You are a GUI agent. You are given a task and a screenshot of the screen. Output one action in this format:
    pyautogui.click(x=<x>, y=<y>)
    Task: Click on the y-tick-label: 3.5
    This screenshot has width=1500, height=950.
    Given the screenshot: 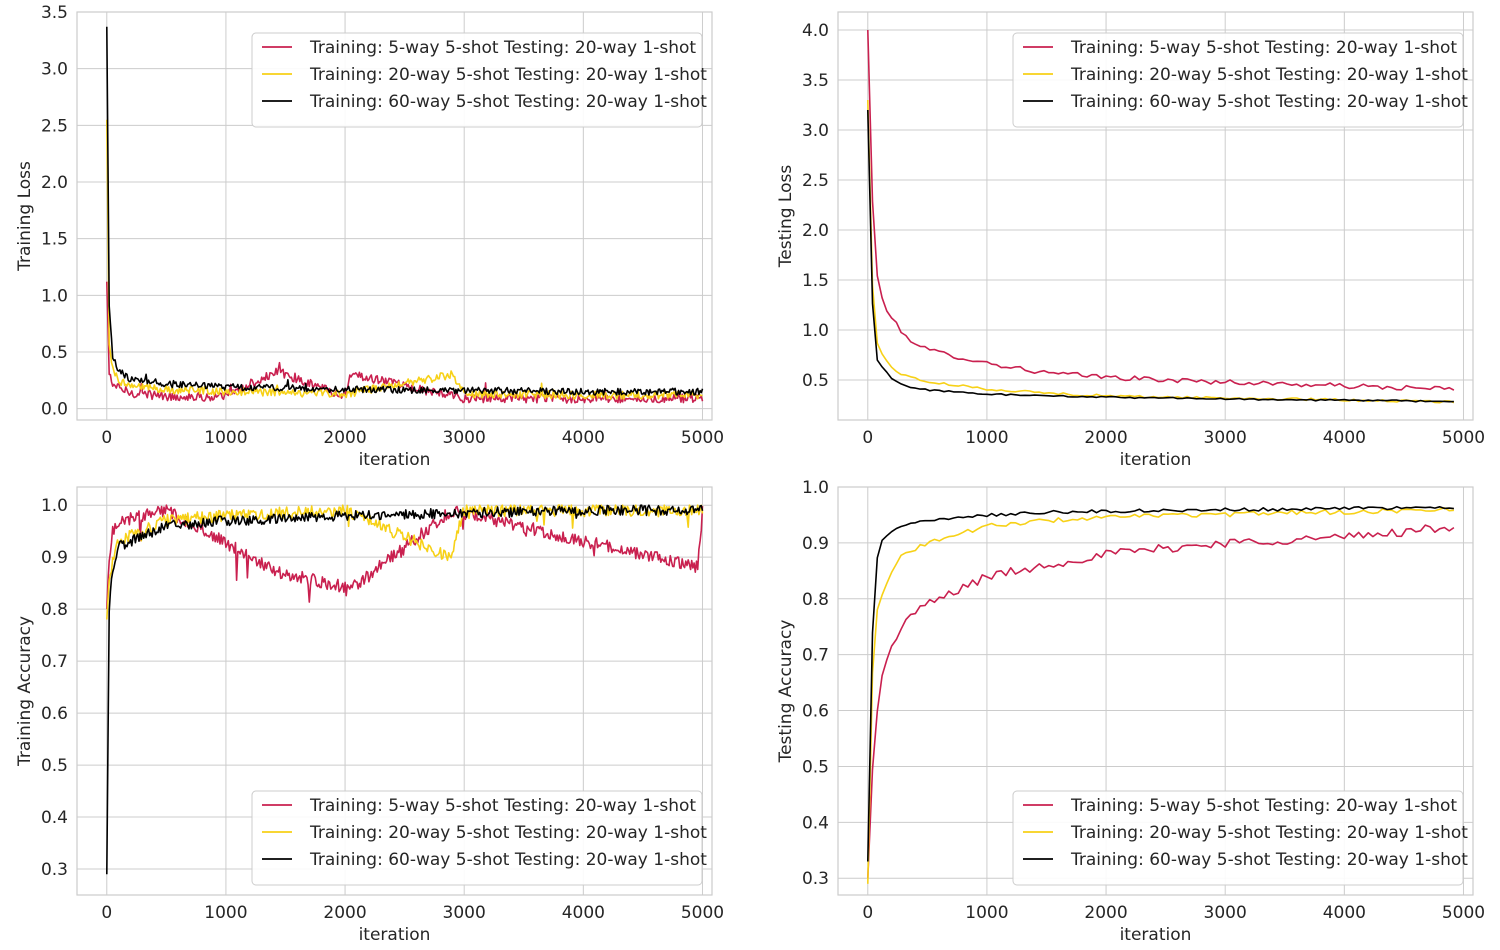 What is the action you would take?
    pyautogui.click(x=815, y=81)
    